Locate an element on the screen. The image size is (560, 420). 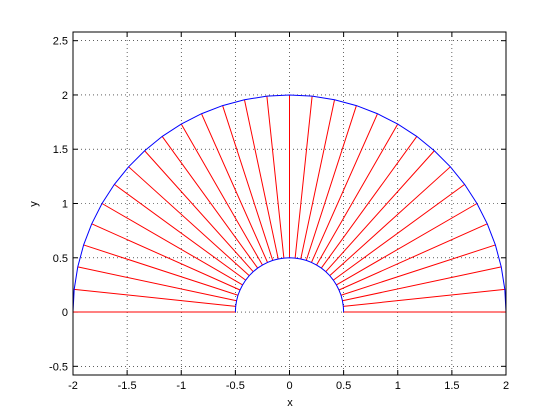
y-tick-label: 0 is located at coordinates (65, 313).